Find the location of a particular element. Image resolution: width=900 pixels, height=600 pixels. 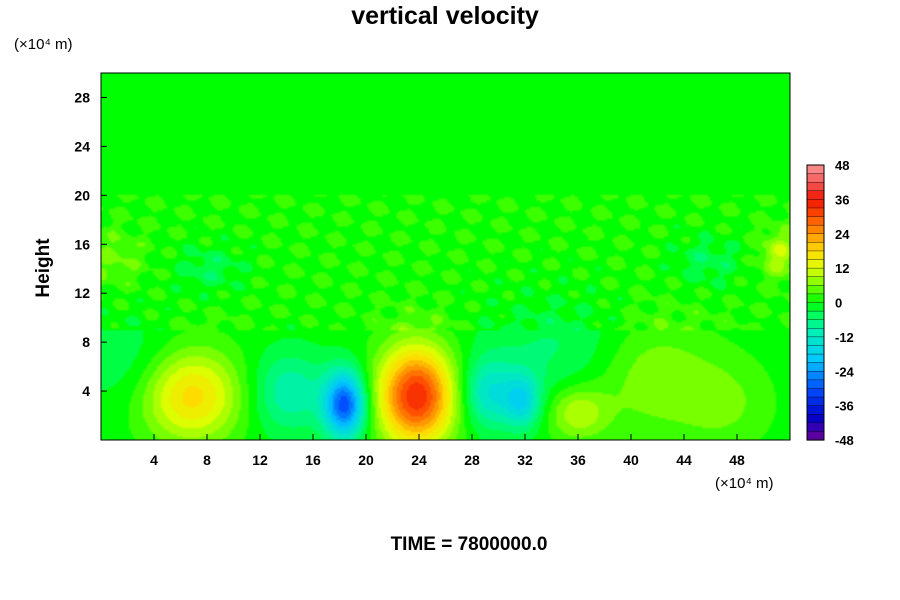

x-tick-label: 40 is located at coordinates (631, 460).